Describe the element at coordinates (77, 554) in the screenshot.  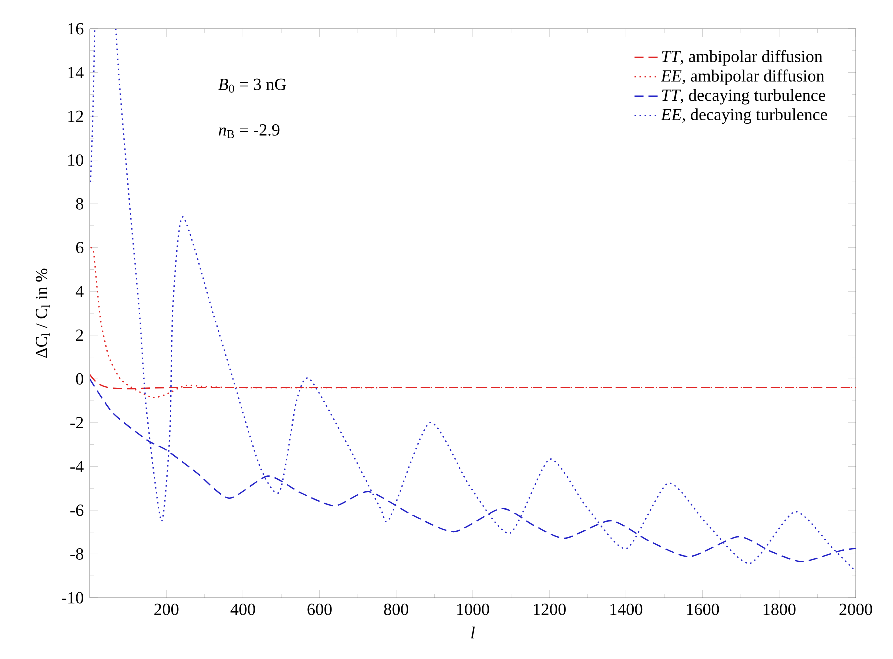
I see `y-tick-label: -8` at that location.